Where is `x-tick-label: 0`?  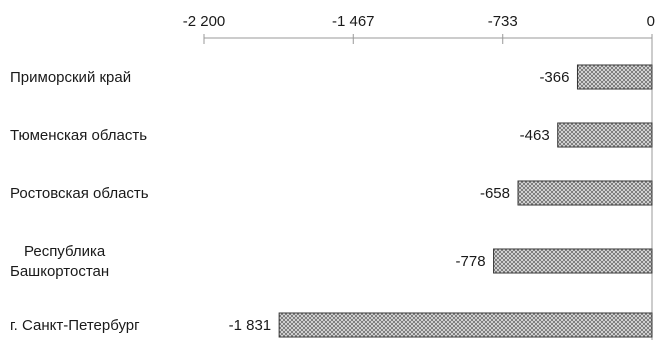 x-tick-label: 0 is located at coordinates (651, 21).